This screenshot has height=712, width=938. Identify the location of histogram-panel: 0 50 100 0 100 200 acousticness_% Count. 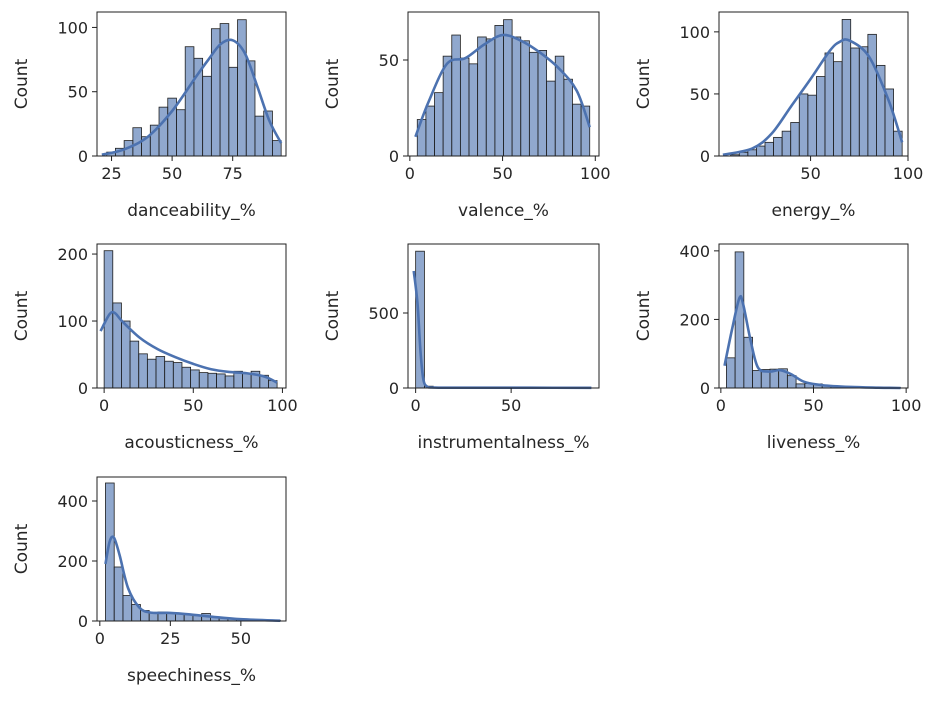
(155, 348).